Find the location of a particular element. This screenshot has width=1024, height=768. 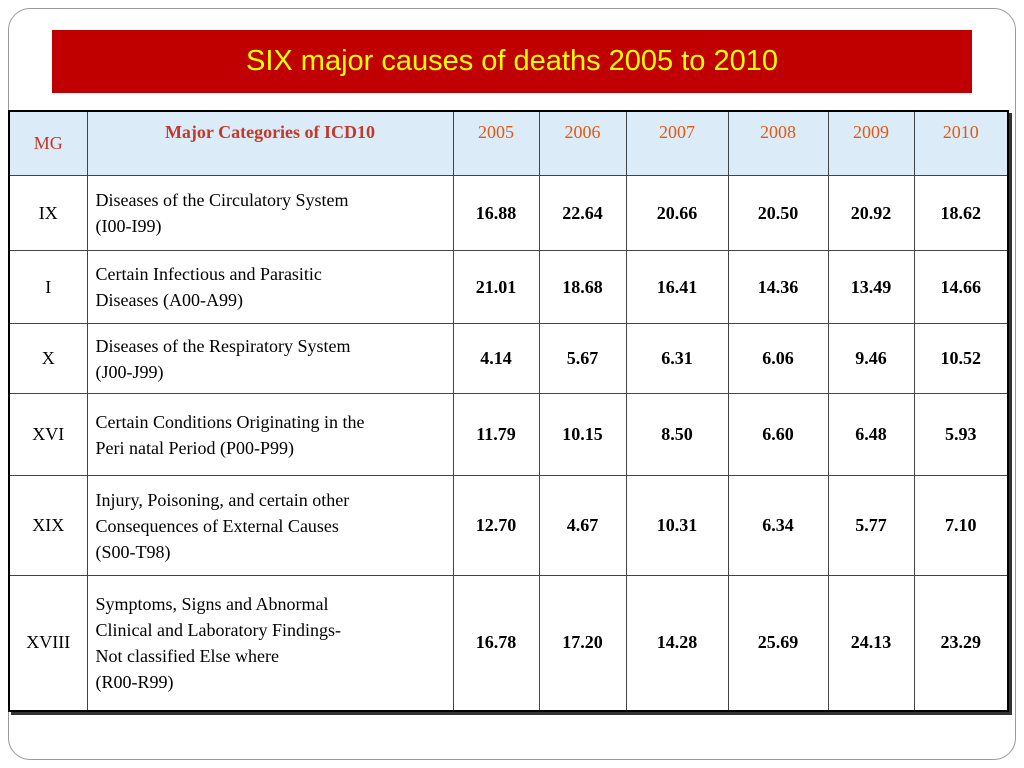

value-cell: 16.78 is located at coordinates (496, 643).